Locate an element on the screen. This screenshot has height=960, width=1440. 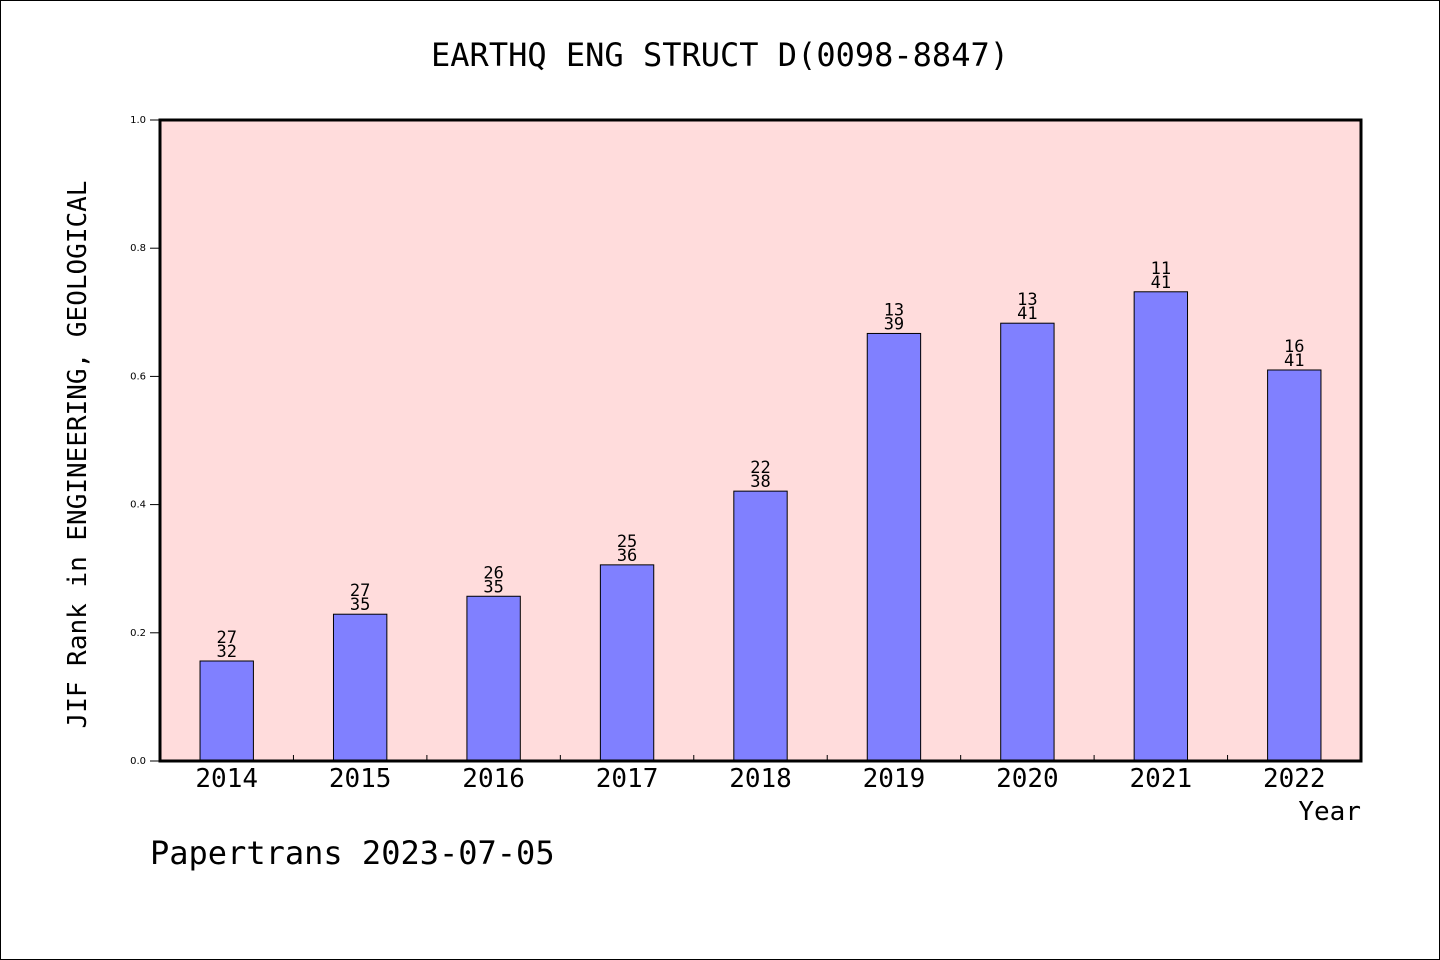
y-tick-label: 0.4 is located at coordinates (138, 505).